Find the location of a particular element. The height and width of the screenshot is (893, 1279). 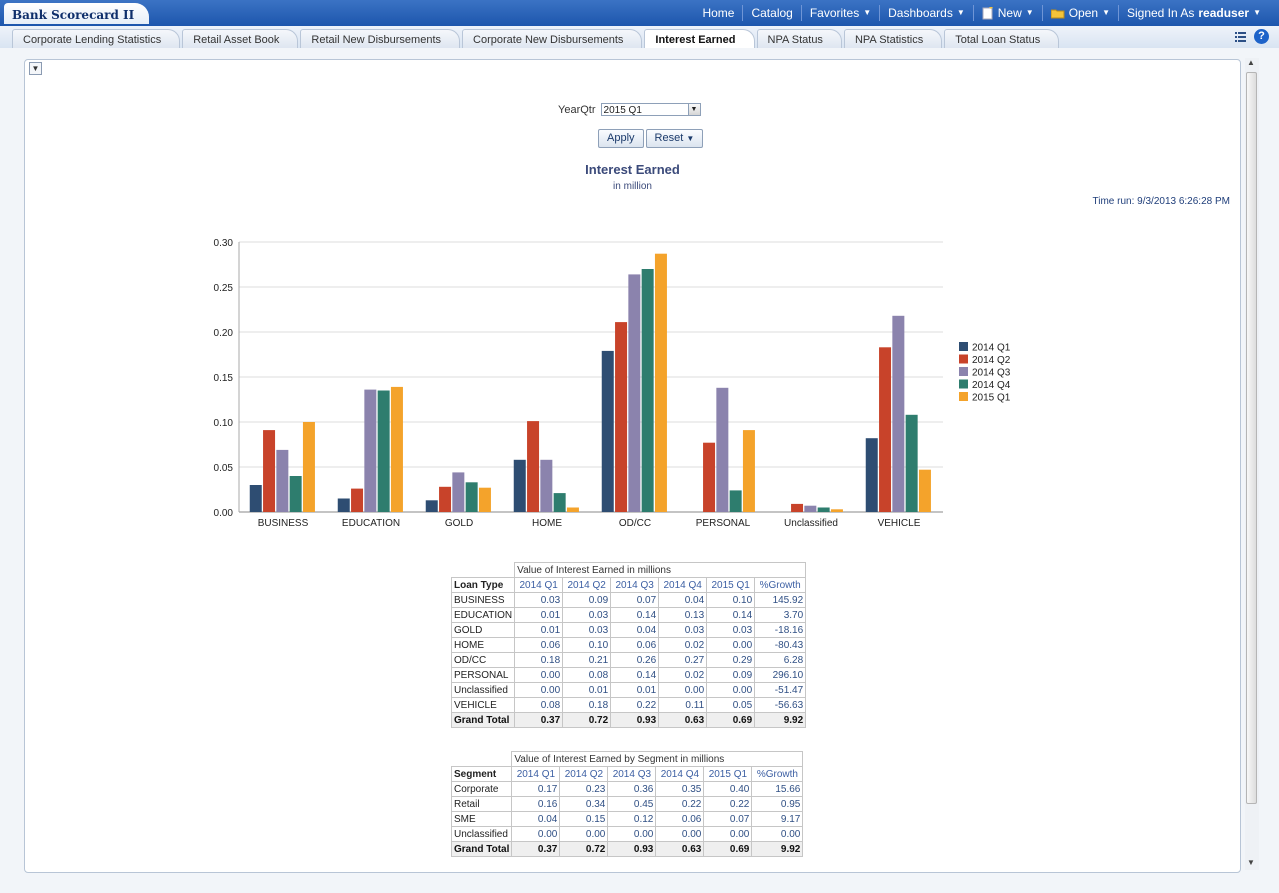

bar-home-2015-q1 is located at coordinates (572, 509).